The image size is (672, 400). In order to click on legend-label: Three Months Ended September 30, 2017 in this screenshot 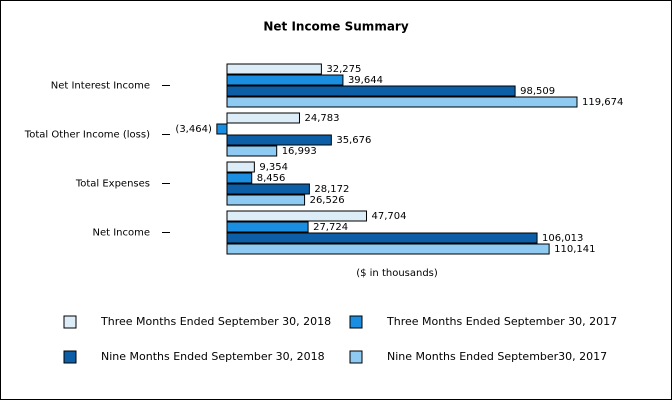, I will do `click(501, 321)`.